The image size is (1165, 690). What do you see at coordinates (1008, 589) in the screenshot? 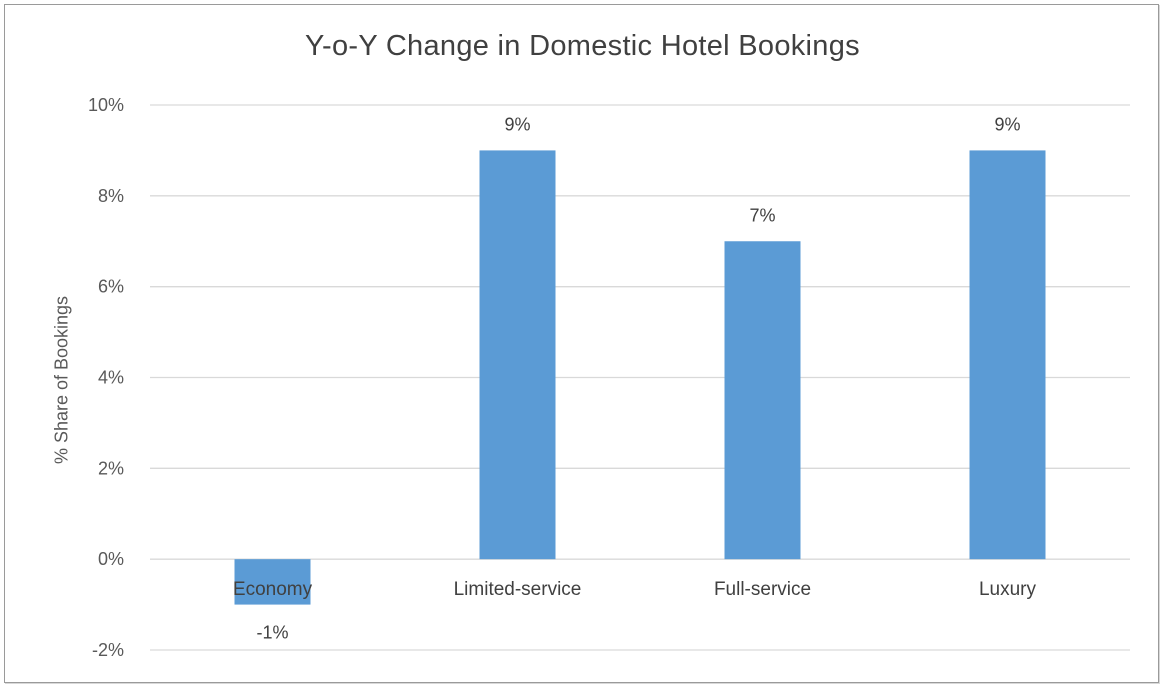
I see `category-label: Luxury` at bounding box center [1008, 589].